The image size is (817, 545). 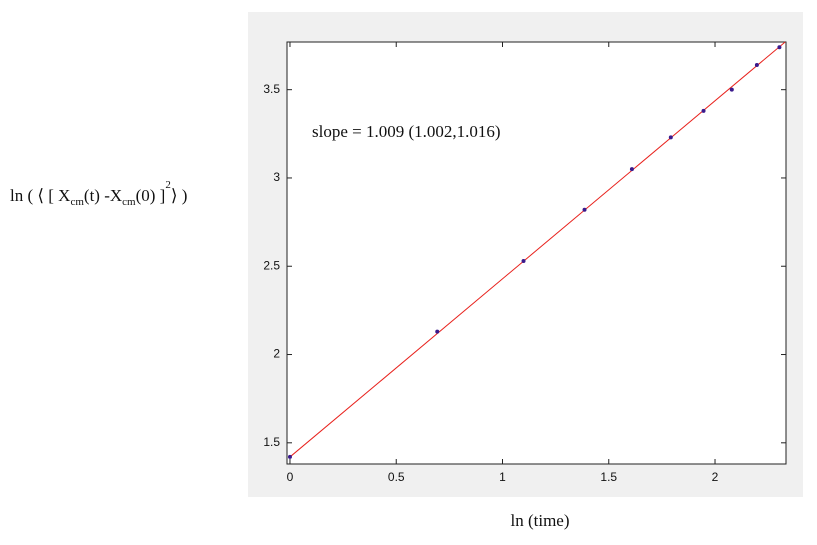 What do you see at coordinates (715, 477) in the screenshot?
I see `x-tick-label: 2` at bounding box center [715, 477].